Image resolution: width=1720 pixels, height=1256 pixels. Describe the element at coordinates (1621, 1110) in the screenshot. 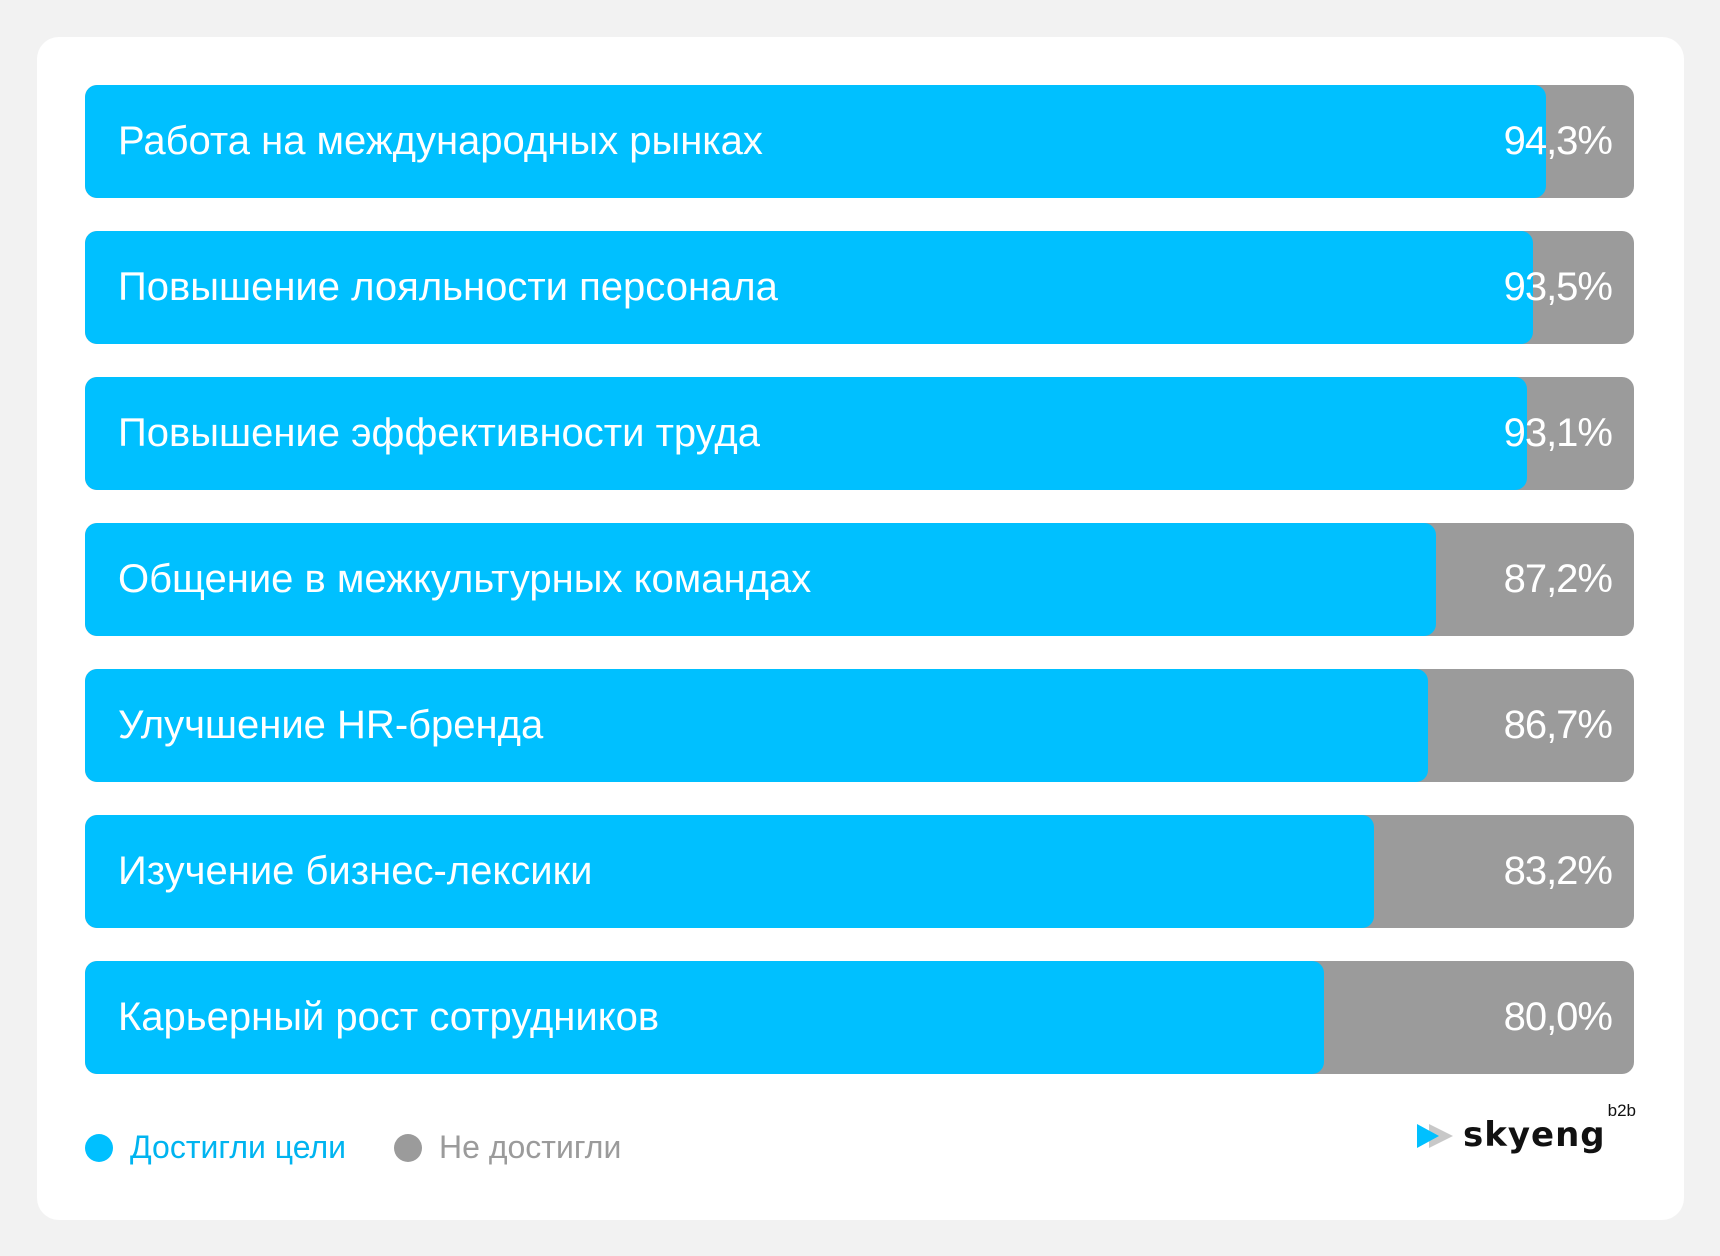

I see `logo-superscript: b2b` at that location.